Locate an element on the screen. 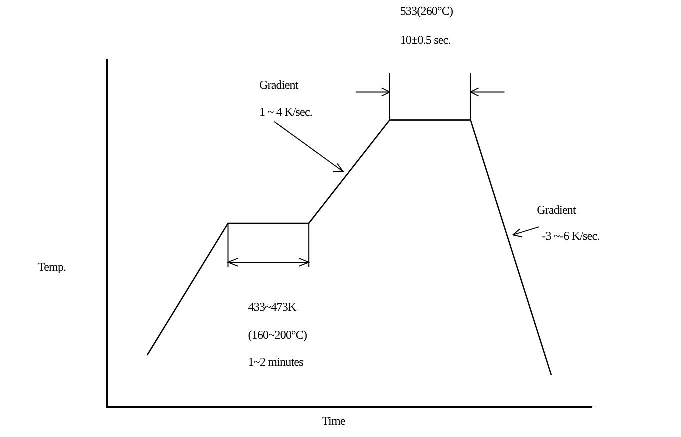 The image size is (681, 437). annotation: 1~2 minutes is located at coordinates (276, 362).